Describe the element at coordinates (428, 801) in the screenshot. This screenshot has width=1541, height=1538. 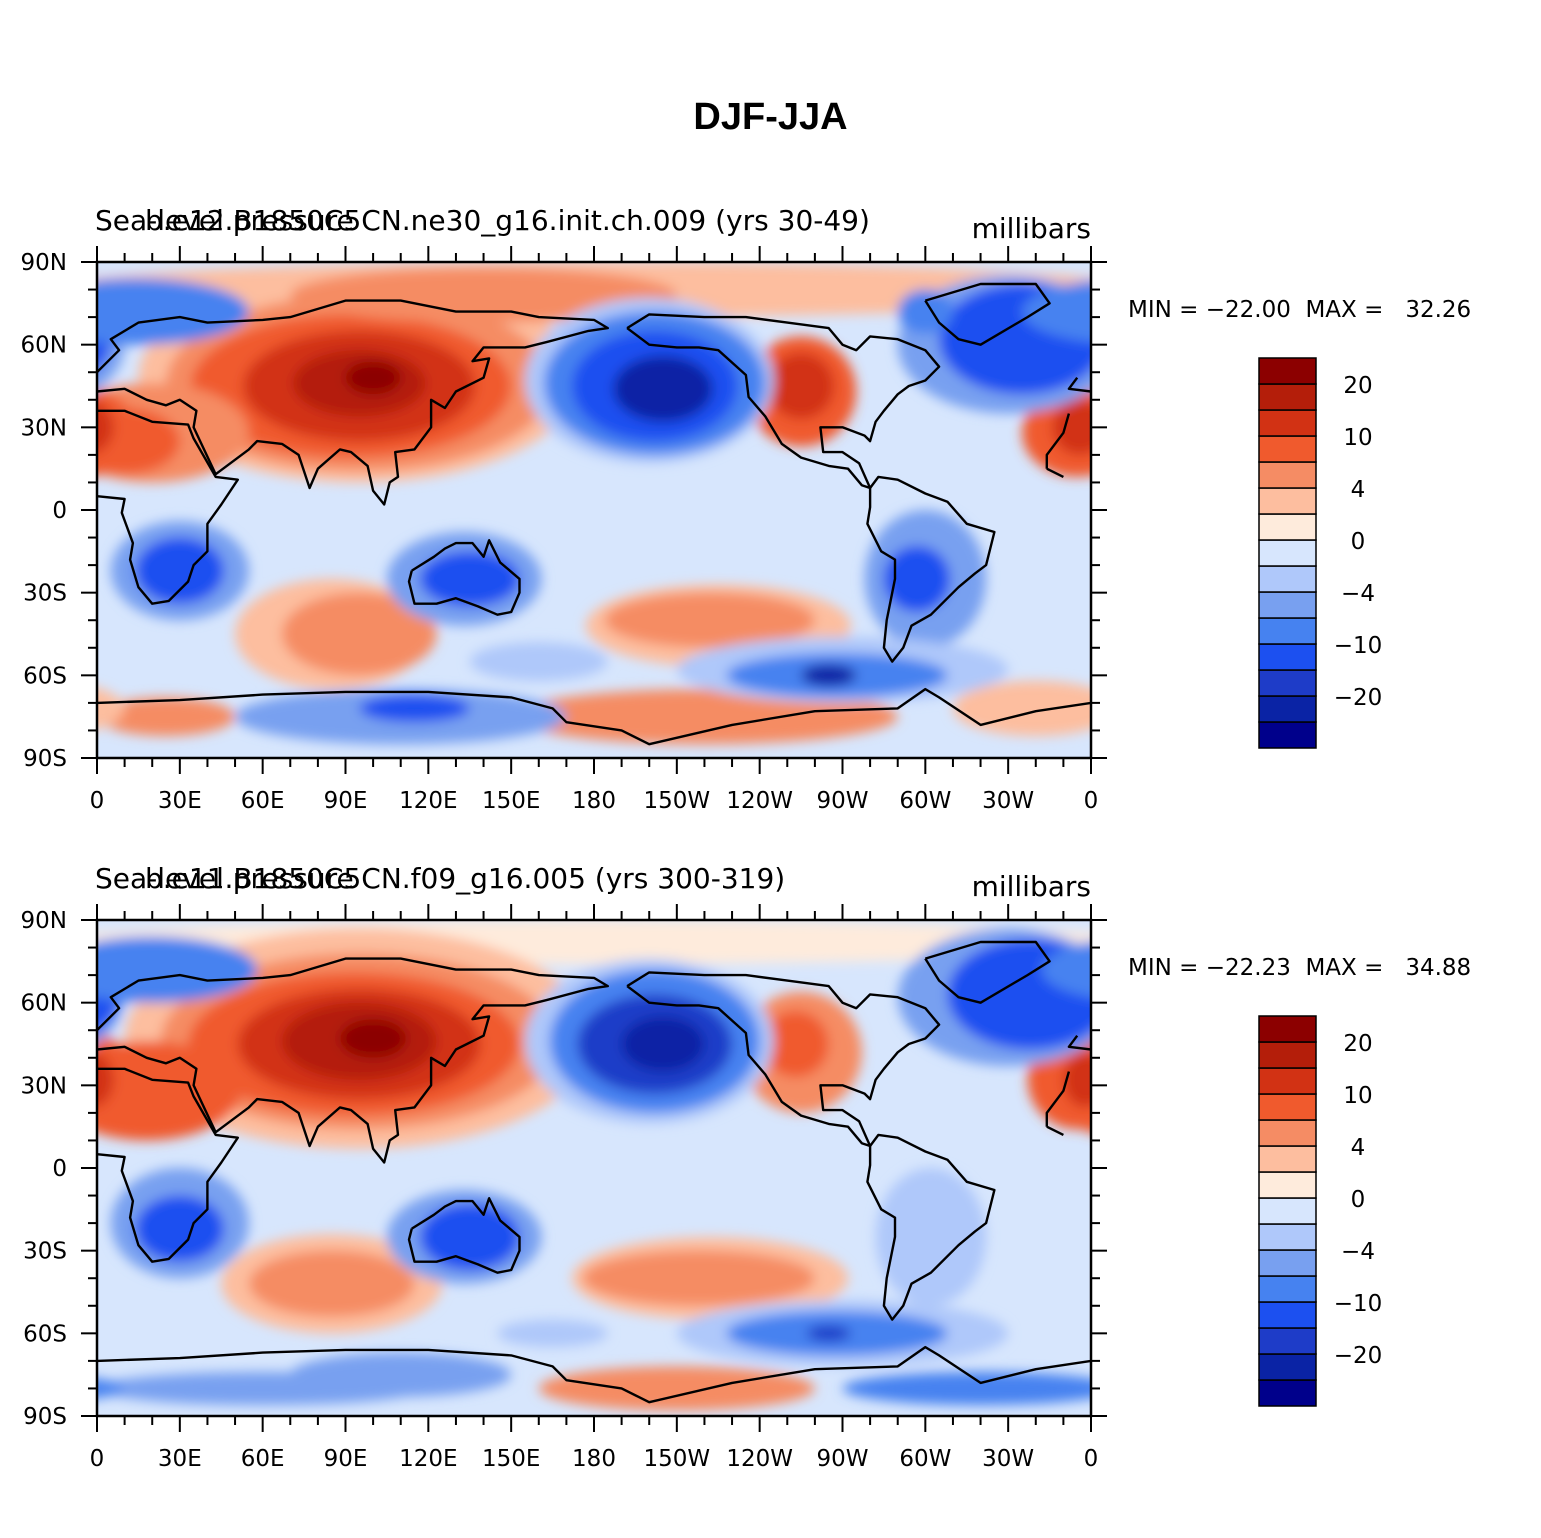
I see `lon-tick-label: 120E` at that location.